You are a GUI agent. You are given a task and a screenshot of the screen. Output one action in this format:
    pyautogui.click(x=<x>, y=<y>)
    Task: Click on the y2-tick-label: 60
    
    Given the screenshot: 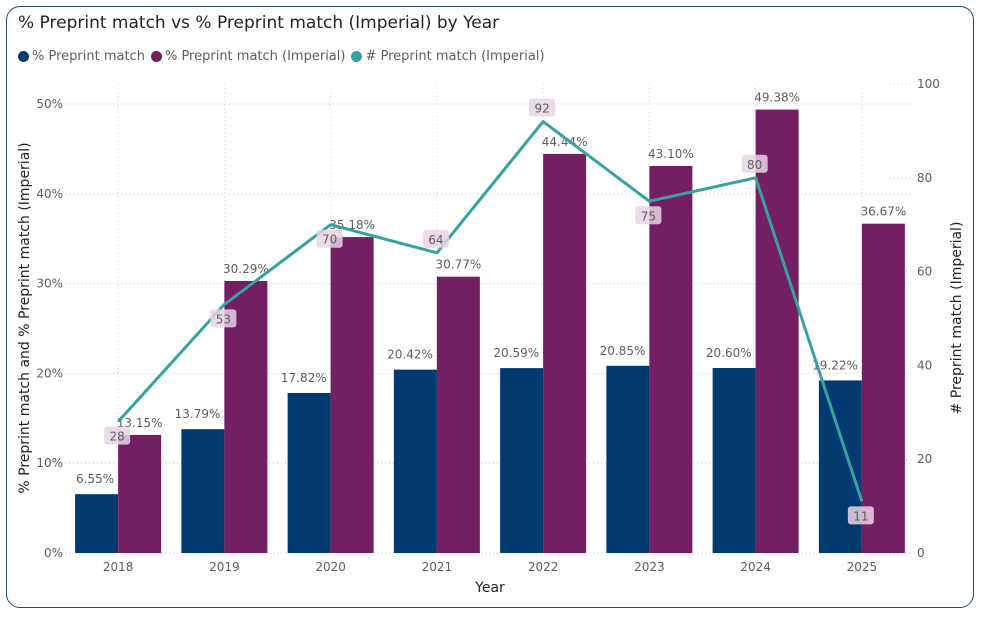 What is the action you would take?
    pyautogui.click(x=924, y=272)
    